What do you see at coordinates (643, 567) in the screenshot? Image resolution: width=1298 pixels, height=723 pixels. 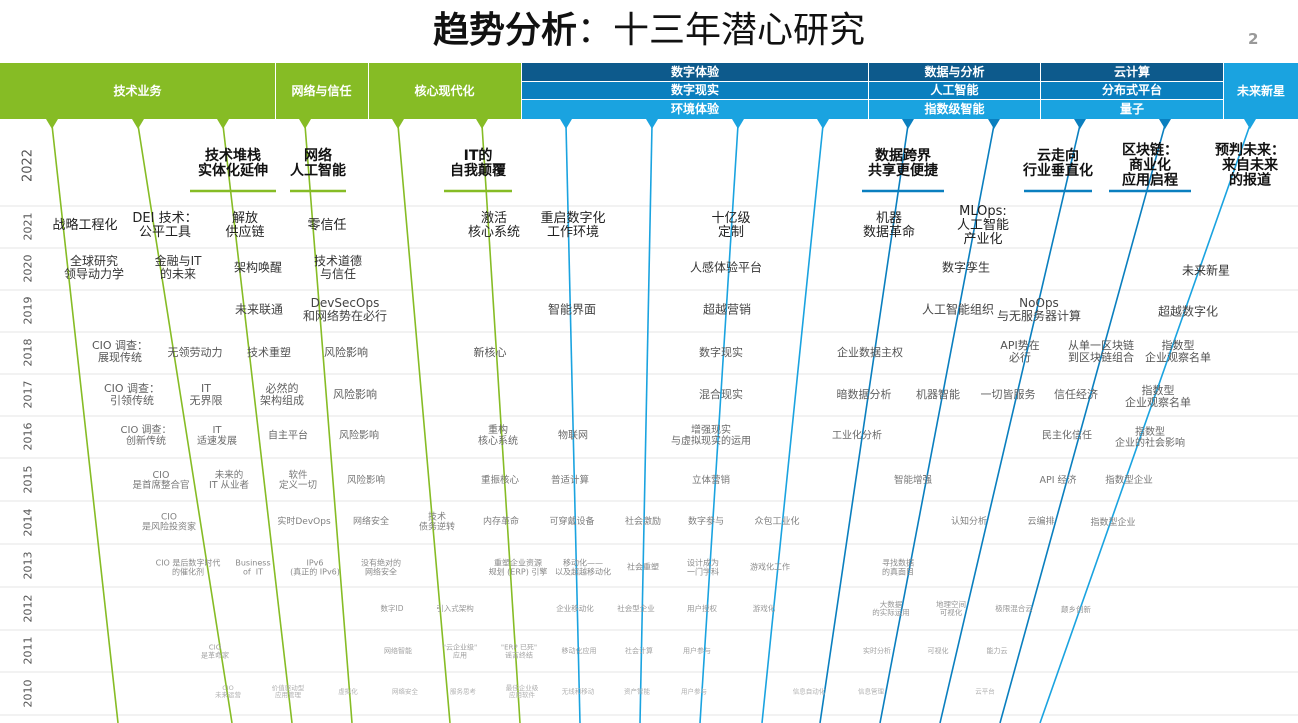 I see `trend-label: 社会重塑` at bounding box center [643, 567].